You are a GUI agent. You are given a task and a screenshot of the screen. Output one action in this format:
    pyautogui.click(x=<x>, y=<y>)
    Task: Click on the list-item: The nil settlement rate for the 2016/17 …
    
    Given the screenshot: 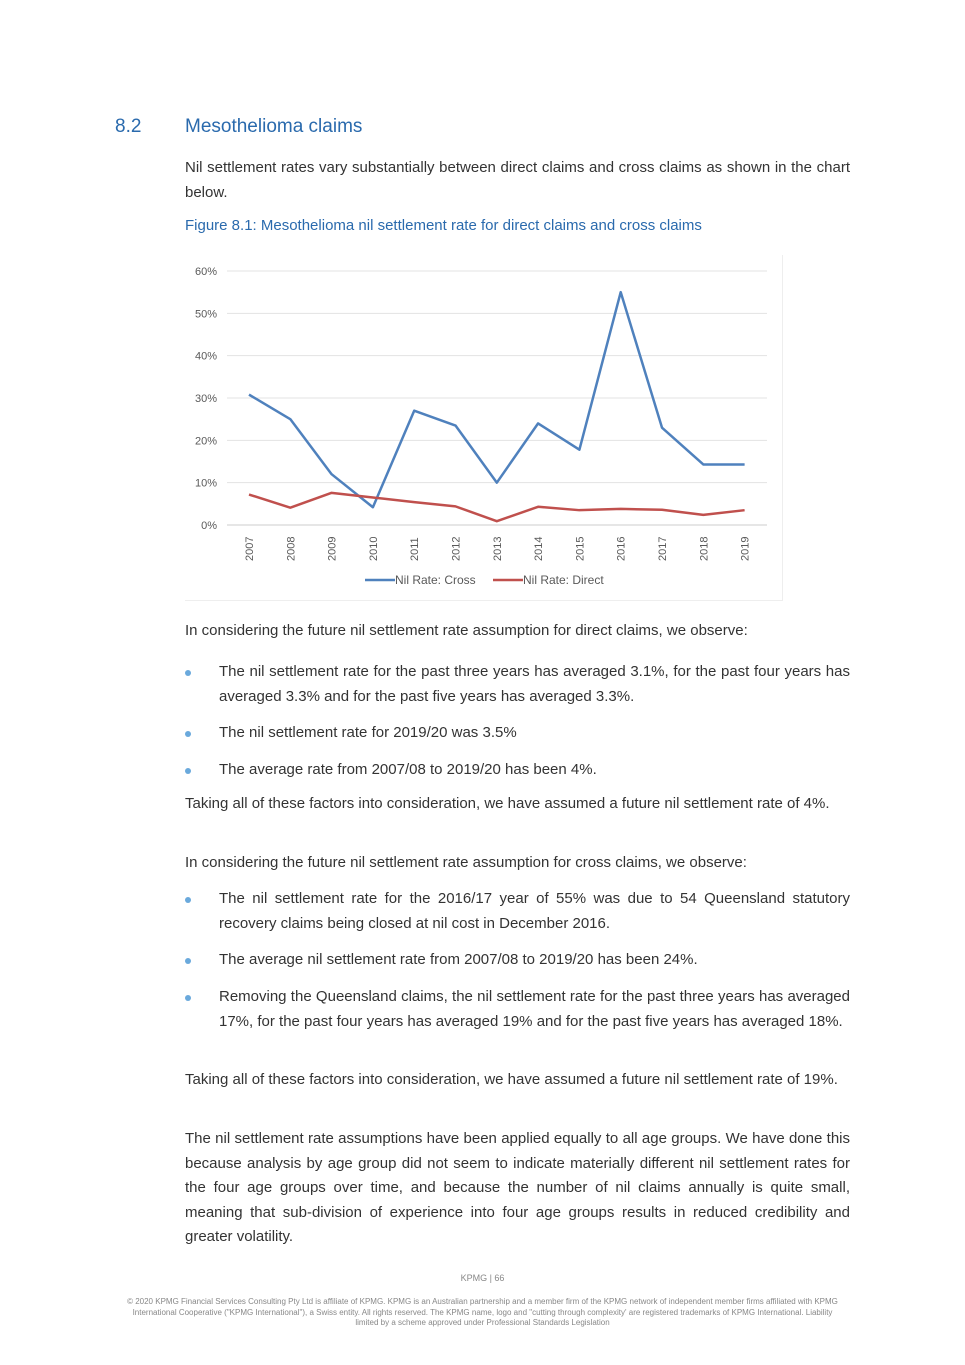 What is the action you would take?
    pyautogui.click(x=517, y=911)
    